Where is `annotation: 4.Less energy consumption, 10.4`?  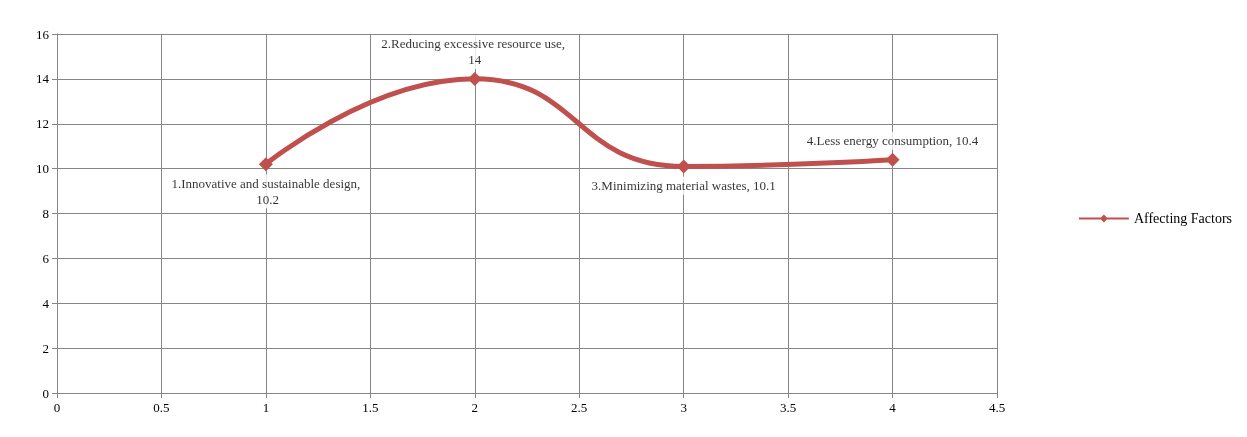 annotation: 4.Less energy consumption, 10.4 is located at coordinates (892, 141).